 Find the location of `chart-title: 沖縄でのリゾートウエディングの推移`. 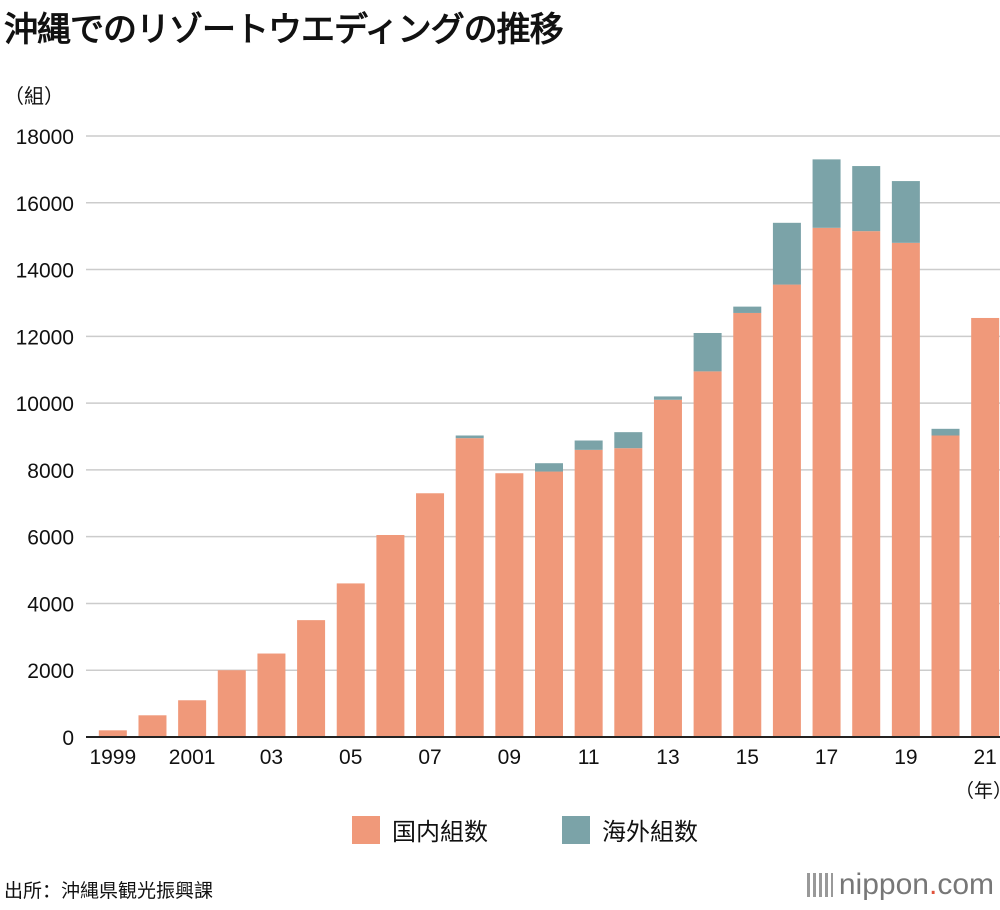

chart-title: 沖縄でのリゾートウエディングの推移 is located at coordinates (284, 30).